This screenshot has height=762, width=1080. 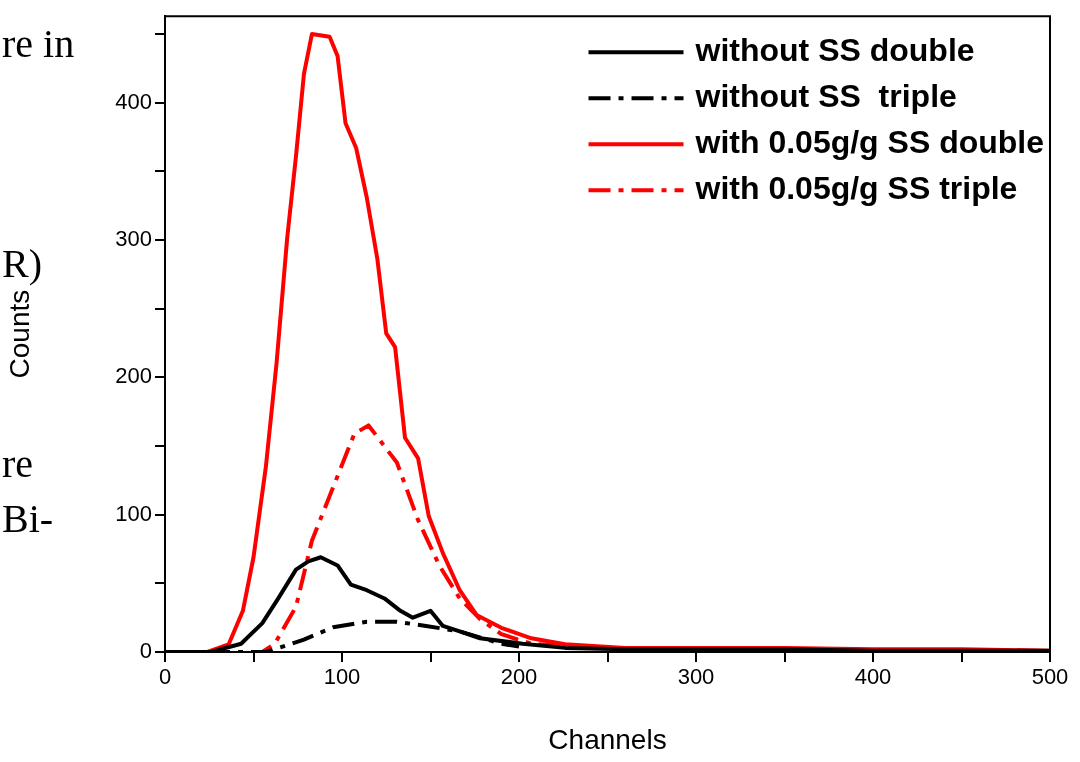 What do you see at coordinates (342, 677) in the screenshot?
I see `x-tick-label: 100` at bounding box center [342, 677].